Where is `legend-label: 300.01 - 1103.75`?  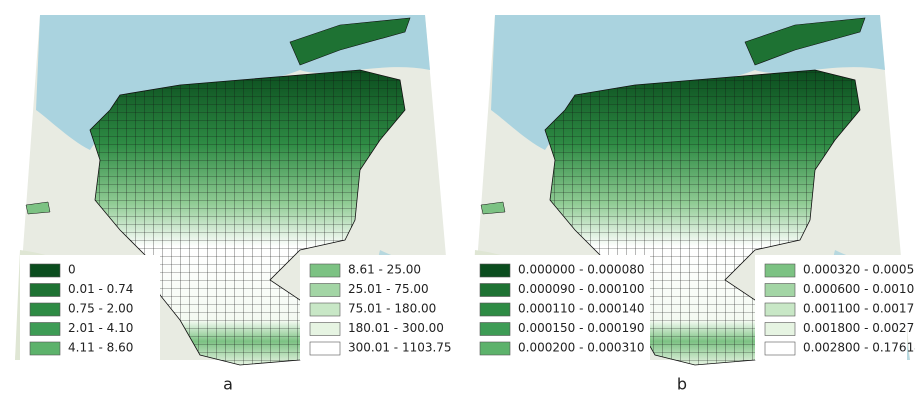 legend-label: 300.01 - 1103.75 is located at coordinates (400, 348).